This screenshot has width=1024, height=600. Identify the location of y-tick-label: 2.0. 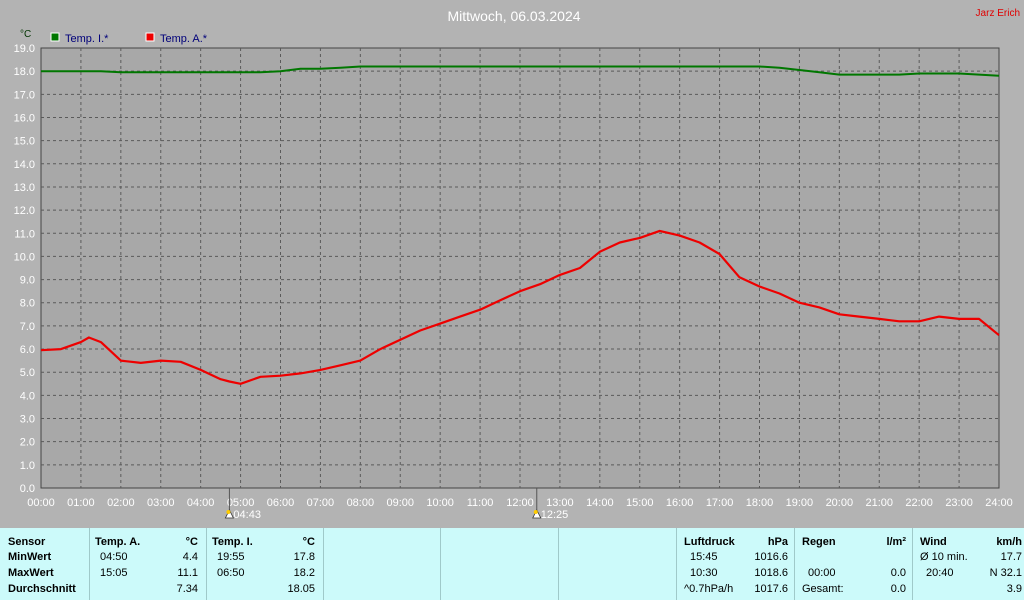
(27, 443).